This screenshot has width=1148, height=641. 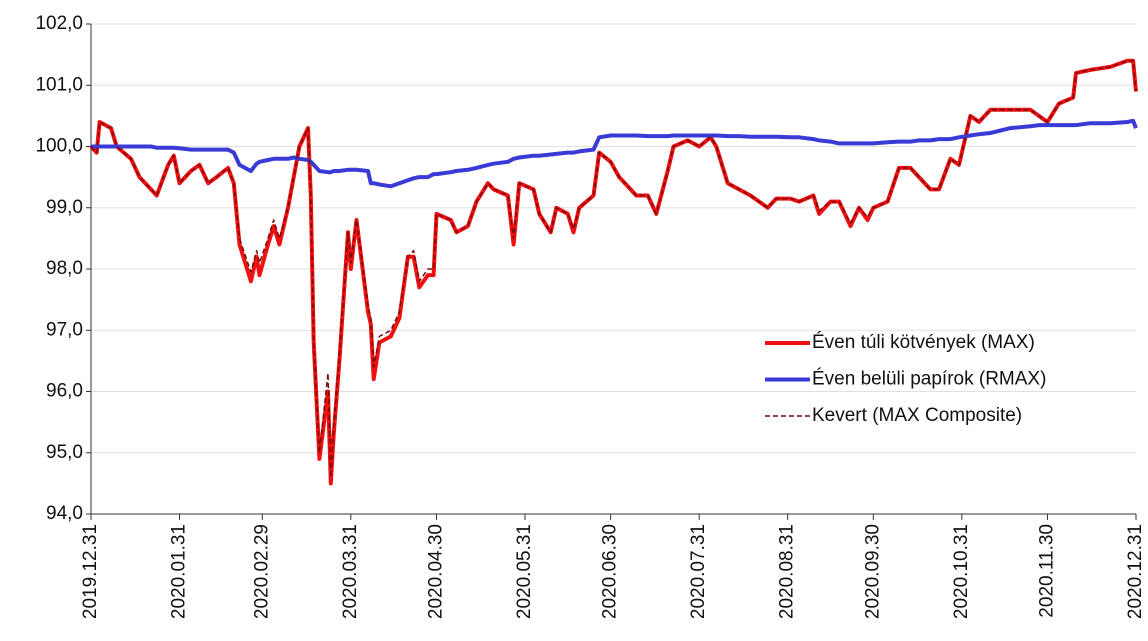 I want to click on x-tick-label: 2020.01.31, so click(x=179, y=571).